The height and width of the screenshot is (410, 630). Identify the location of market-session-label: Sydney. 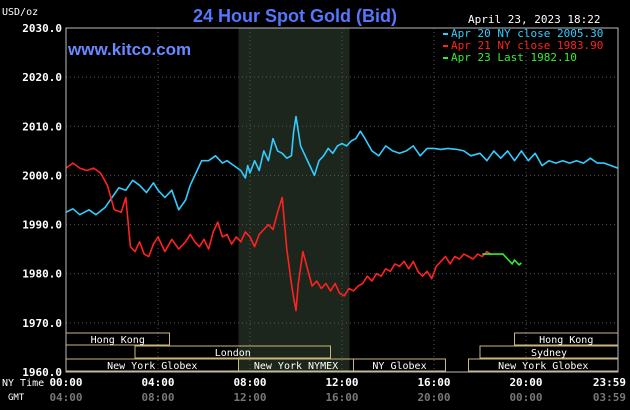
(549, 353).